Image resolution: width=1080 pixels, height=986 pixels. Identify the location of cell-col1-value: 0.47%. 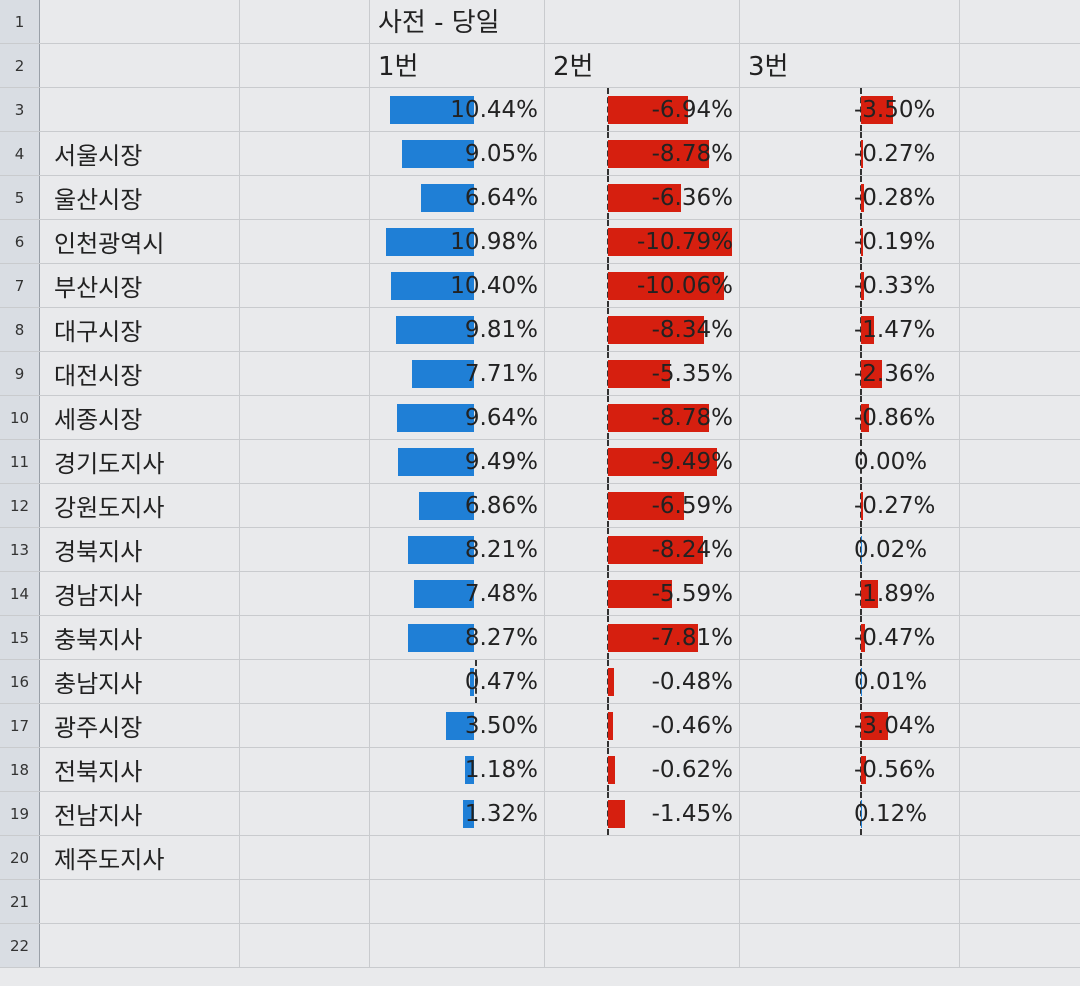
(457, 681).